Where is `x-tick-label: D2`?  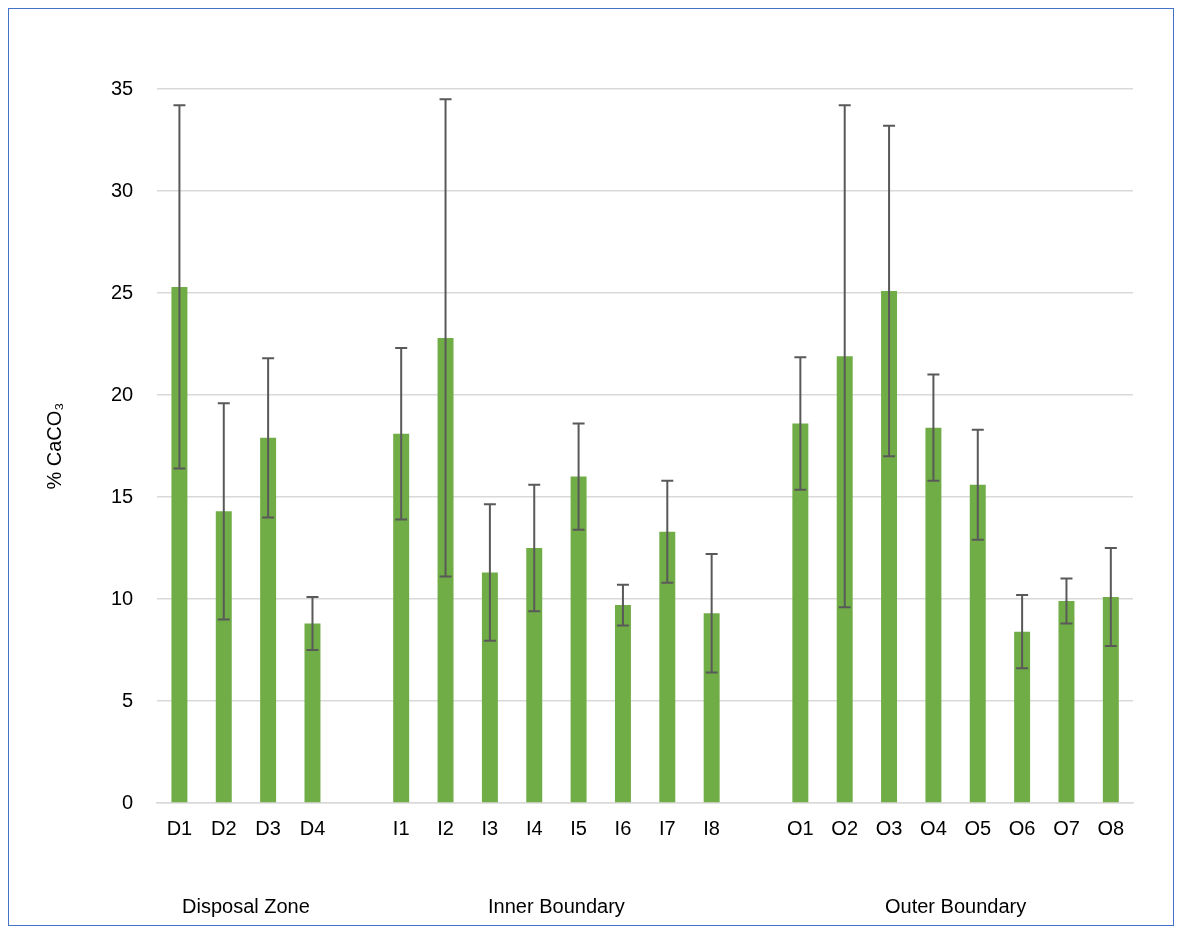 x-tick-label: D2 is located at coordinates (223, 827).